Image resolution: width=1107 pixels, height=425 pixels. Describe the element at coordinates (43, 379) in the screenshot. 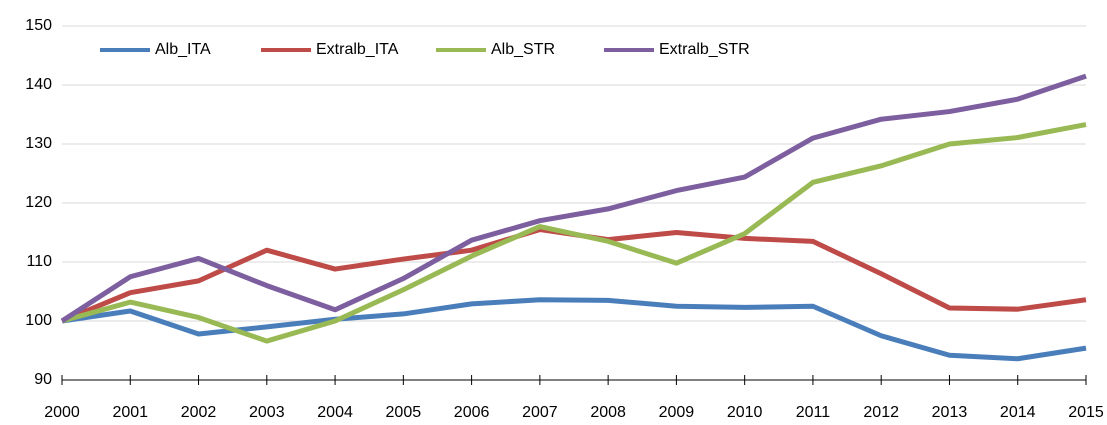

I see `y-tick-label: 90` at that location.